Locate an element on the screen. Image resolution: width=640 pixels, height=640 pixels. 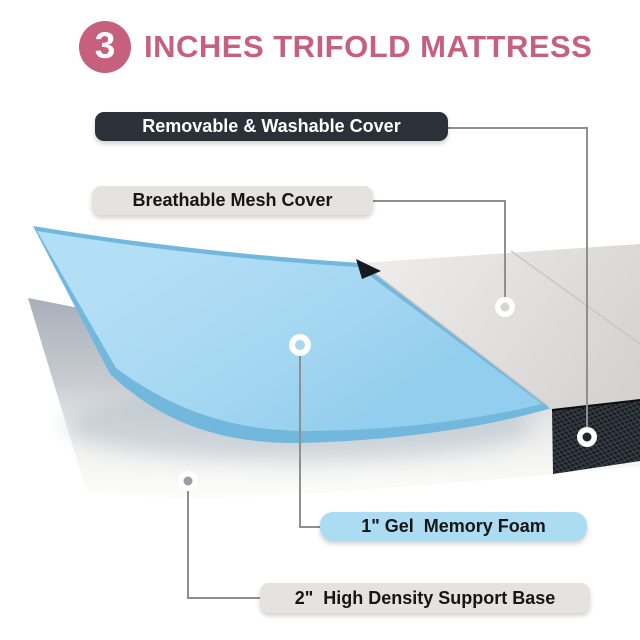
label-breathable-mesh-cover: Breathable Mesh Cover is located at coordinates (232, 200).